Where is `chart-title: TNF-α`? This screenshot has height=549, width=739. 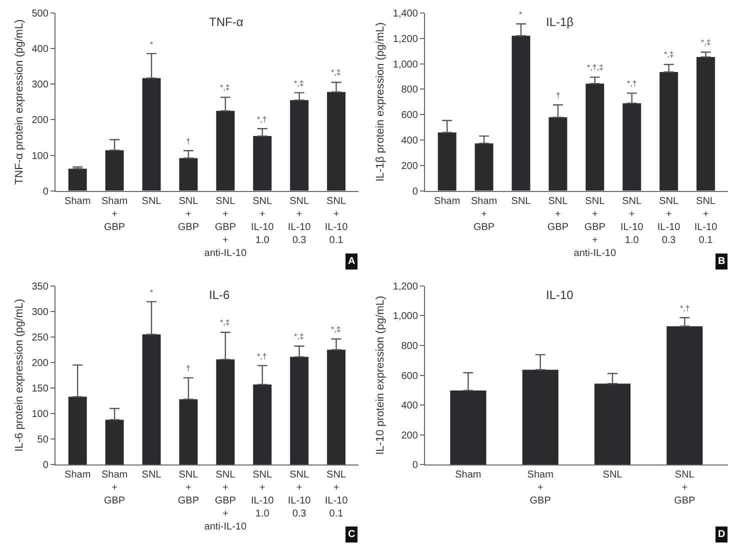 chart-title: TNF-α is located at coordinates (226, 22).